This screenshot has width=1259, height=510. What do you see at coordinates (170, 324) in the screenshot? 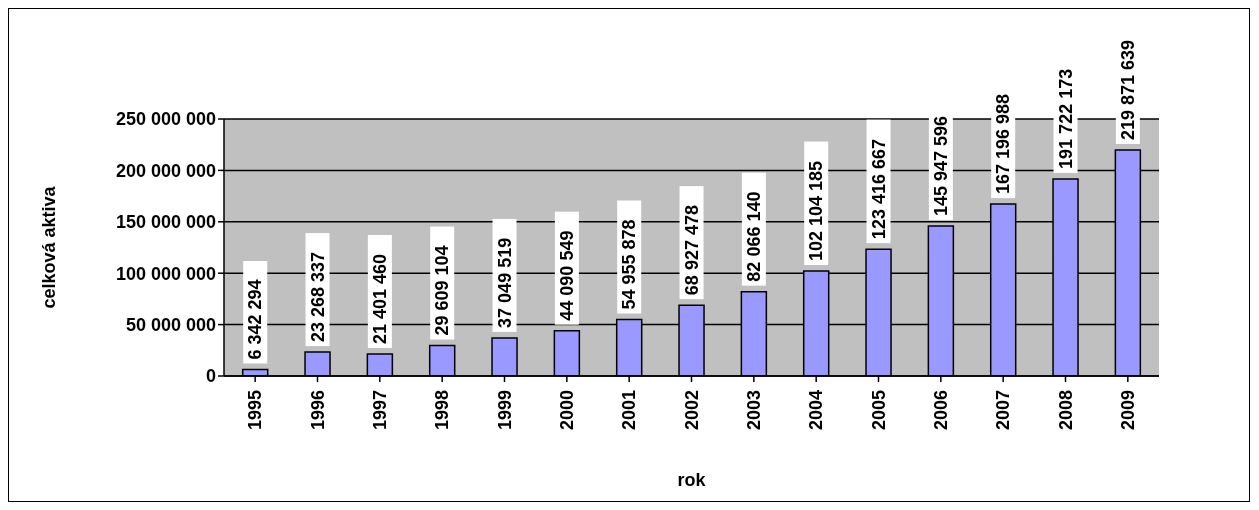
I see `y-tick-label: 50 000 000` at bounding box center [170, 324].